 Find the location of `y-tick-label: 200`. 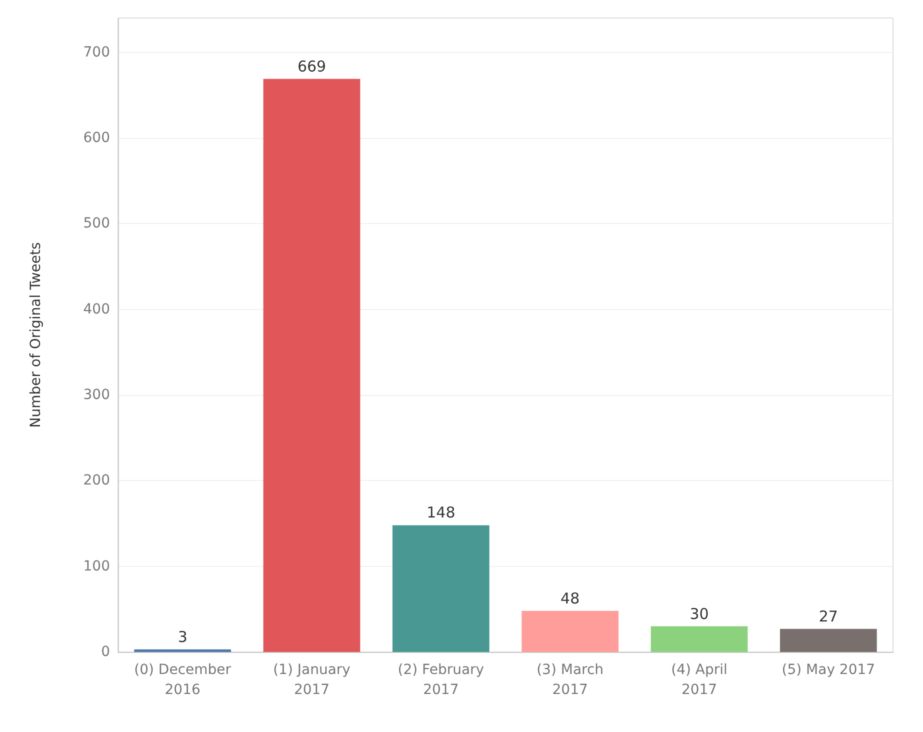

y-tick-label: 200 is located at coordinates (96, 480).